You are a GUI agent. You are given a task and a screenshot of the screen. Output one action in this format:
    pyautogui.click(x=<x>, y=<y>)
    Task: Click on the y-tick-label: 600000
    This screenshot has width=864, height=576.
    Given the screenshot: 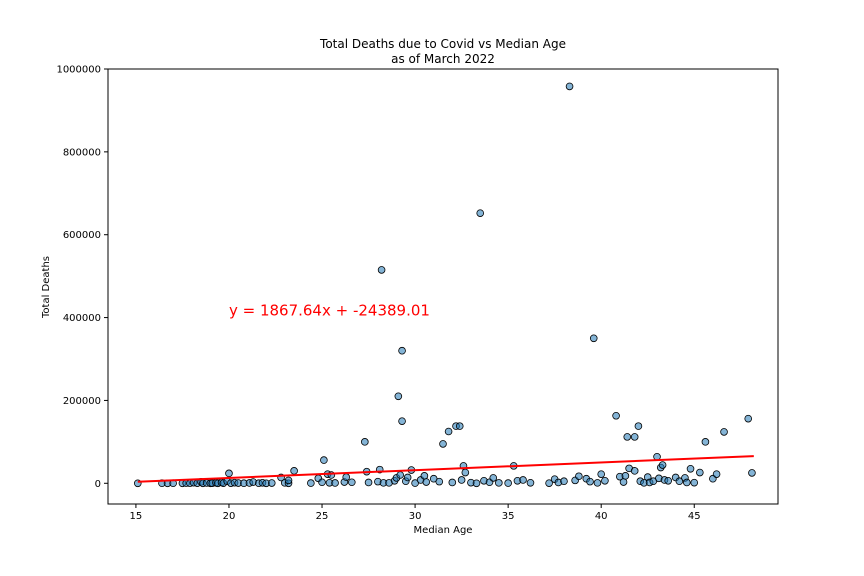 What is the action you would take?
    pyautogui.click(x=82, y=235)
    